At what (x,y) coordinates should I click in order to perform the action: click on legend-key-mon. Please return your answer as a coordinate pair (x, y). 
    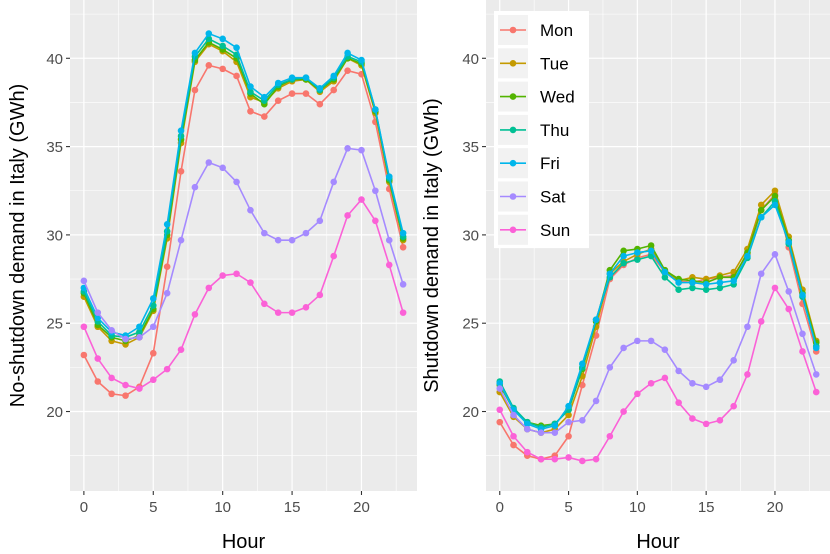
    Looking at the image, I should click on (513, 30).